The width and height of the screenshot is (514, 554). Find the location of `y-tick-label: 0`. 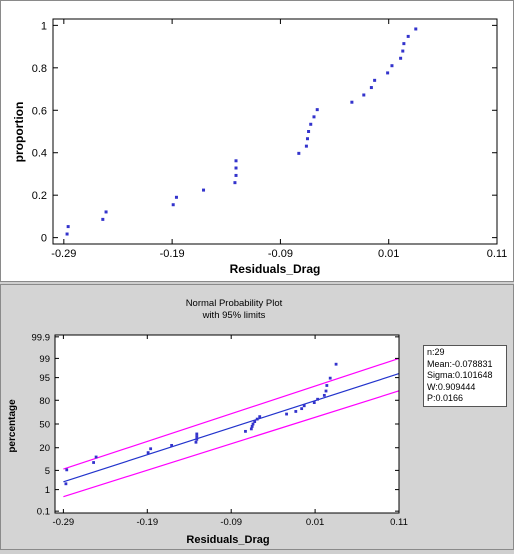

y-tick-label: 0 is located at coordinates (44, 239).